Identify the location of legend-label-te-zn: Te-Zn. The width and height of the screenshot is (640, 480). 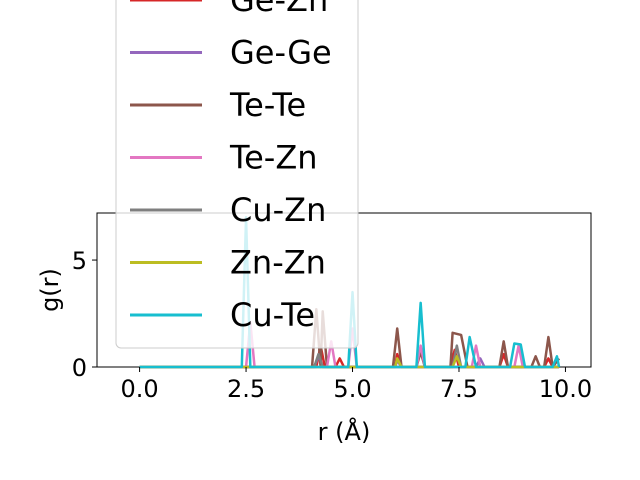
(273, 158).